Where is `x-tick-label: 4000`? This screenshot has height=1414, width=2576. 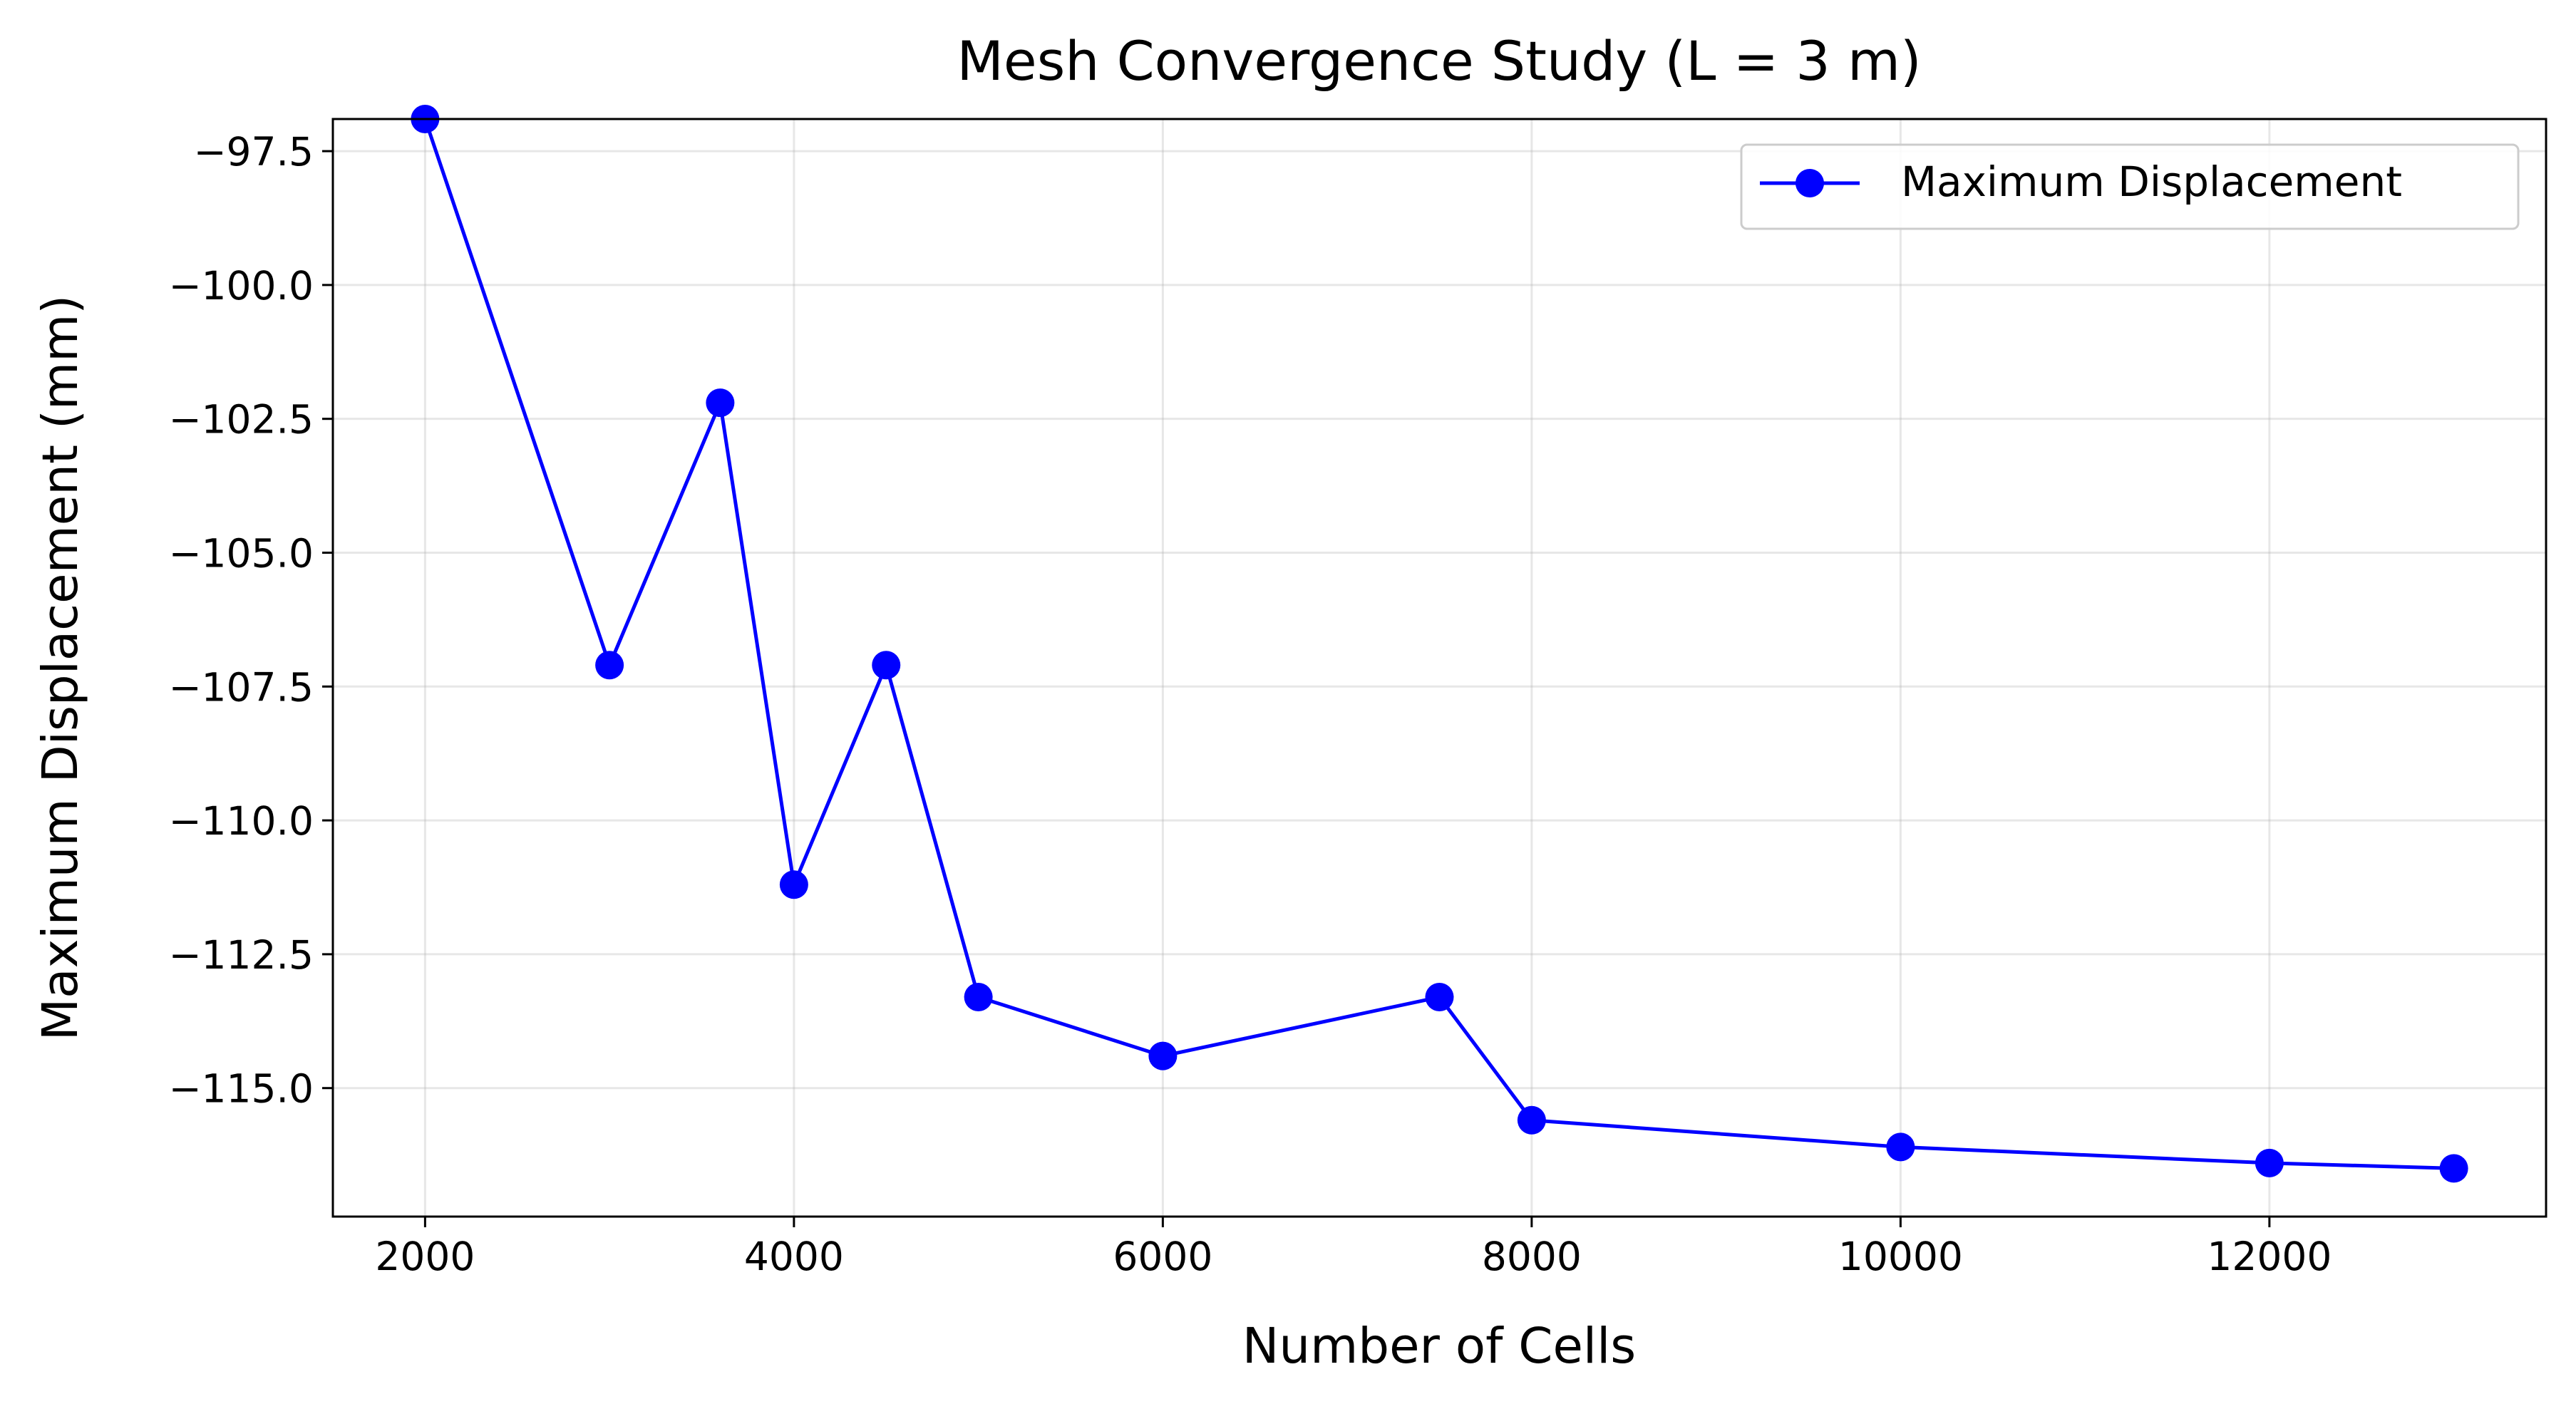
x-tick-label: 4000 is located at coordinates (794, 1256).